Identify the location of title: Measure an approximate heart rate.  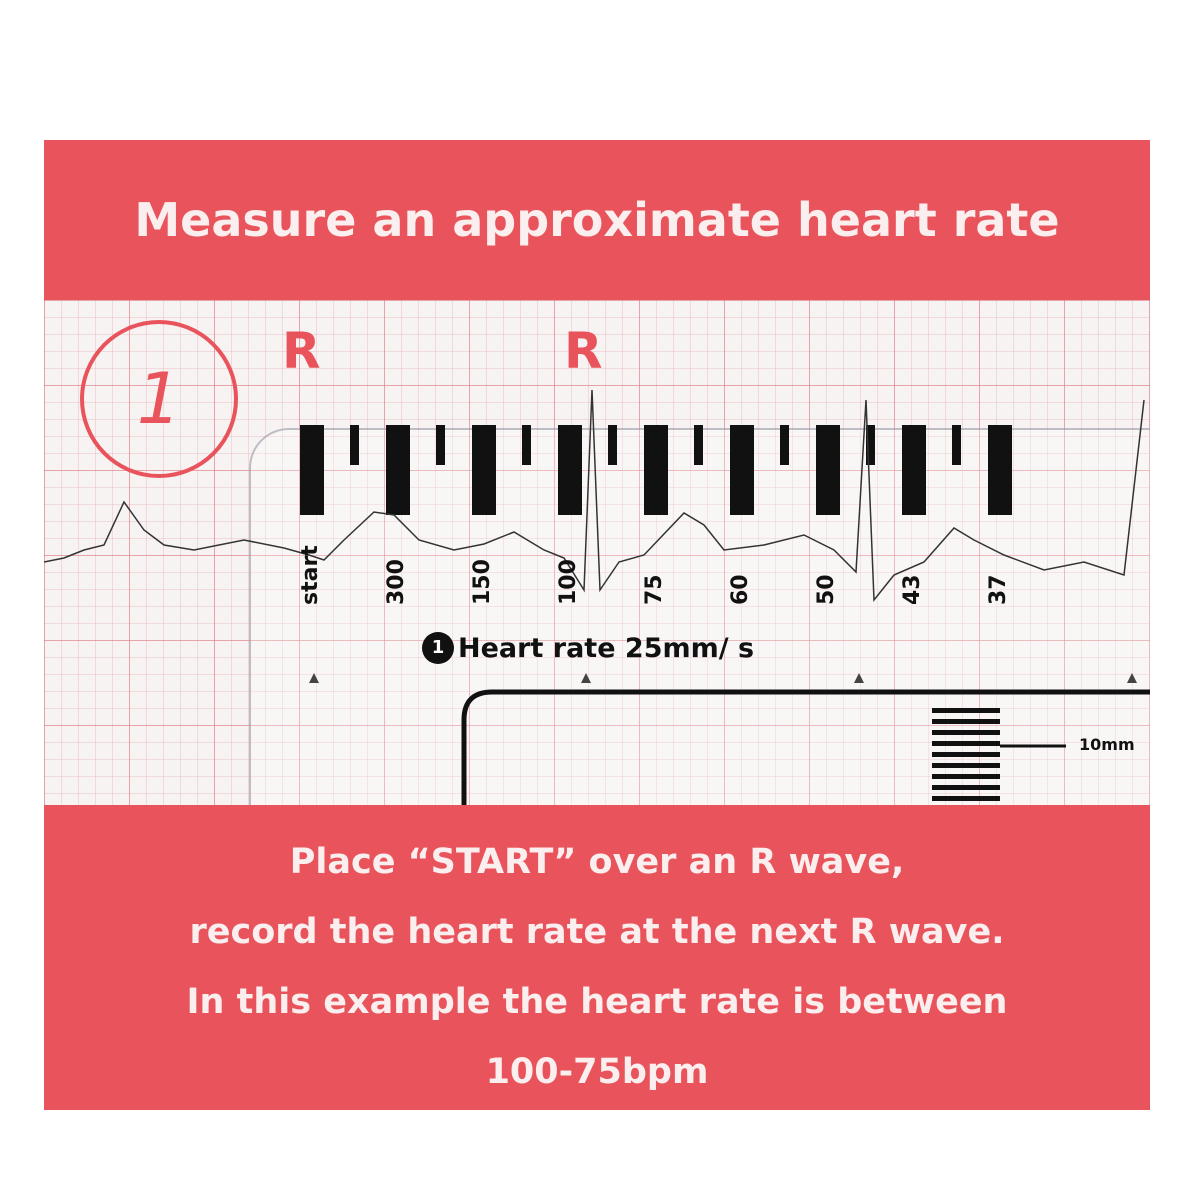
(597, 220).